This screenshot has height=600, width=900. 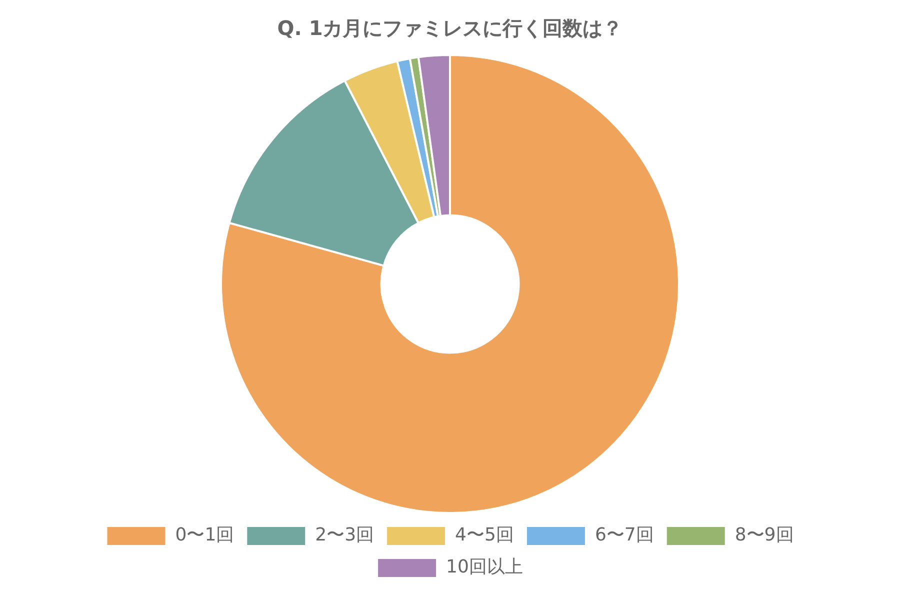 What do you see at coordinates (204, 535) in the screenshot?
I see `legend-label: 0〜1回` at bounding box center [204, 535].